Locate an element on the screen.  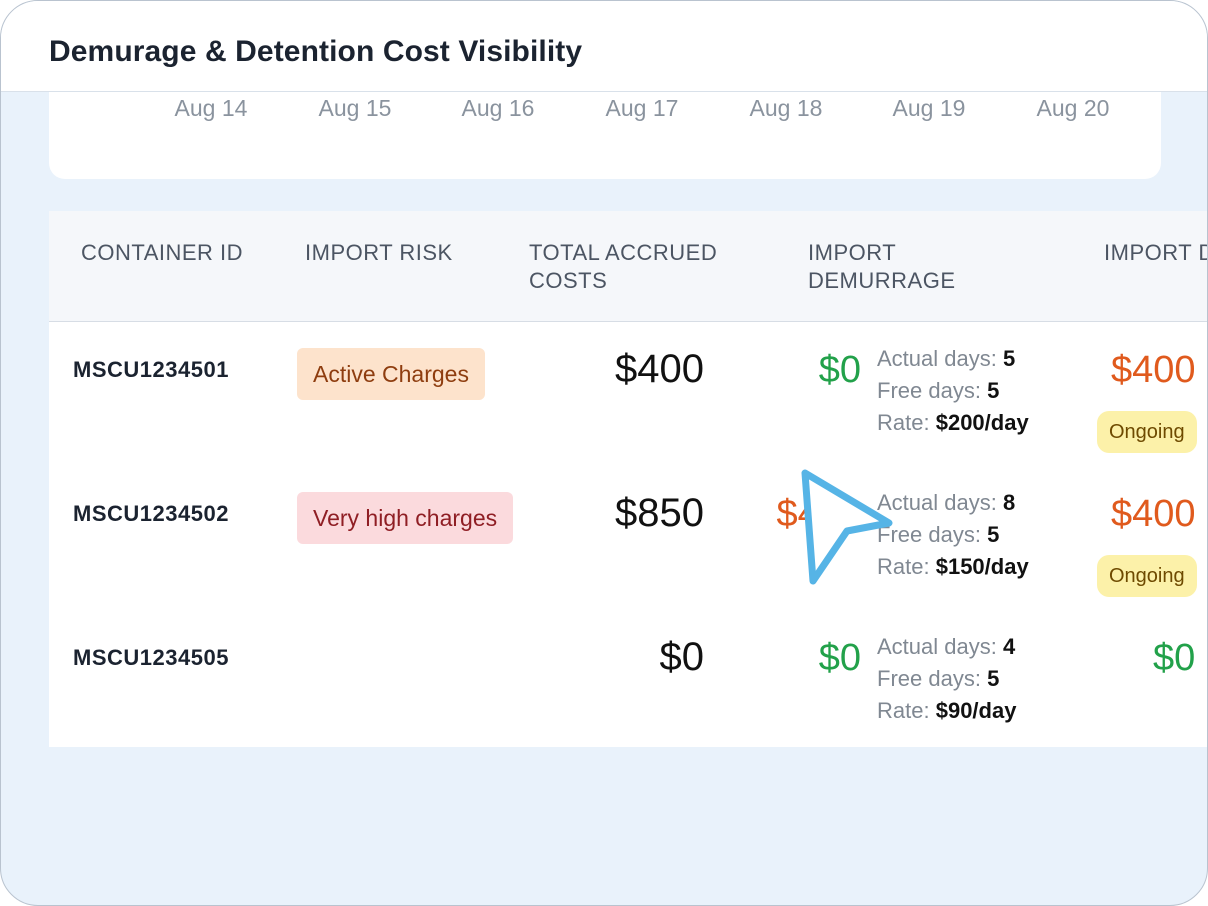
detention-amount: $0 is located at coordinates (1174, 658).